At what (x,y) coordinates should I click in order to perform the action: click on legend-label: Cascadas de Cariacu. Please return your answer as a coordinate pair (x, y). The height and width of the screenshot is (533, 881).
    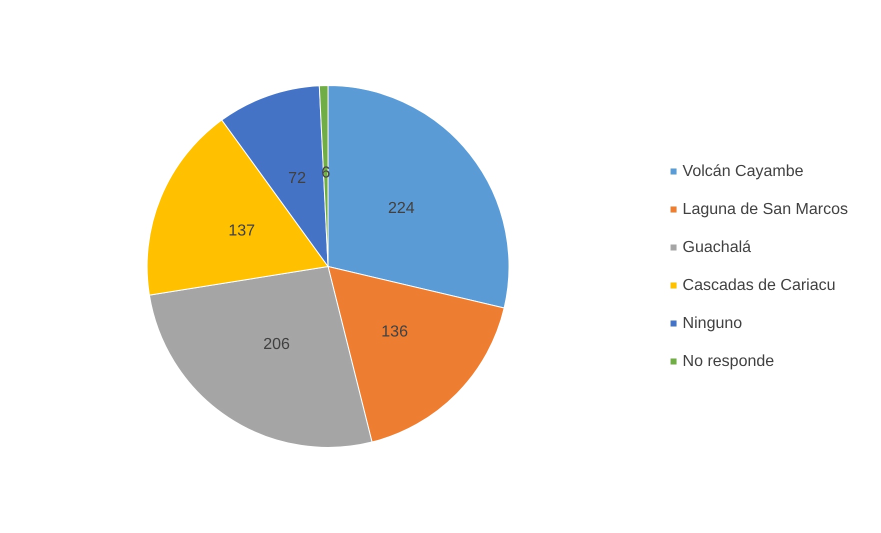
    Looking at the image, I should click on (759, 285).